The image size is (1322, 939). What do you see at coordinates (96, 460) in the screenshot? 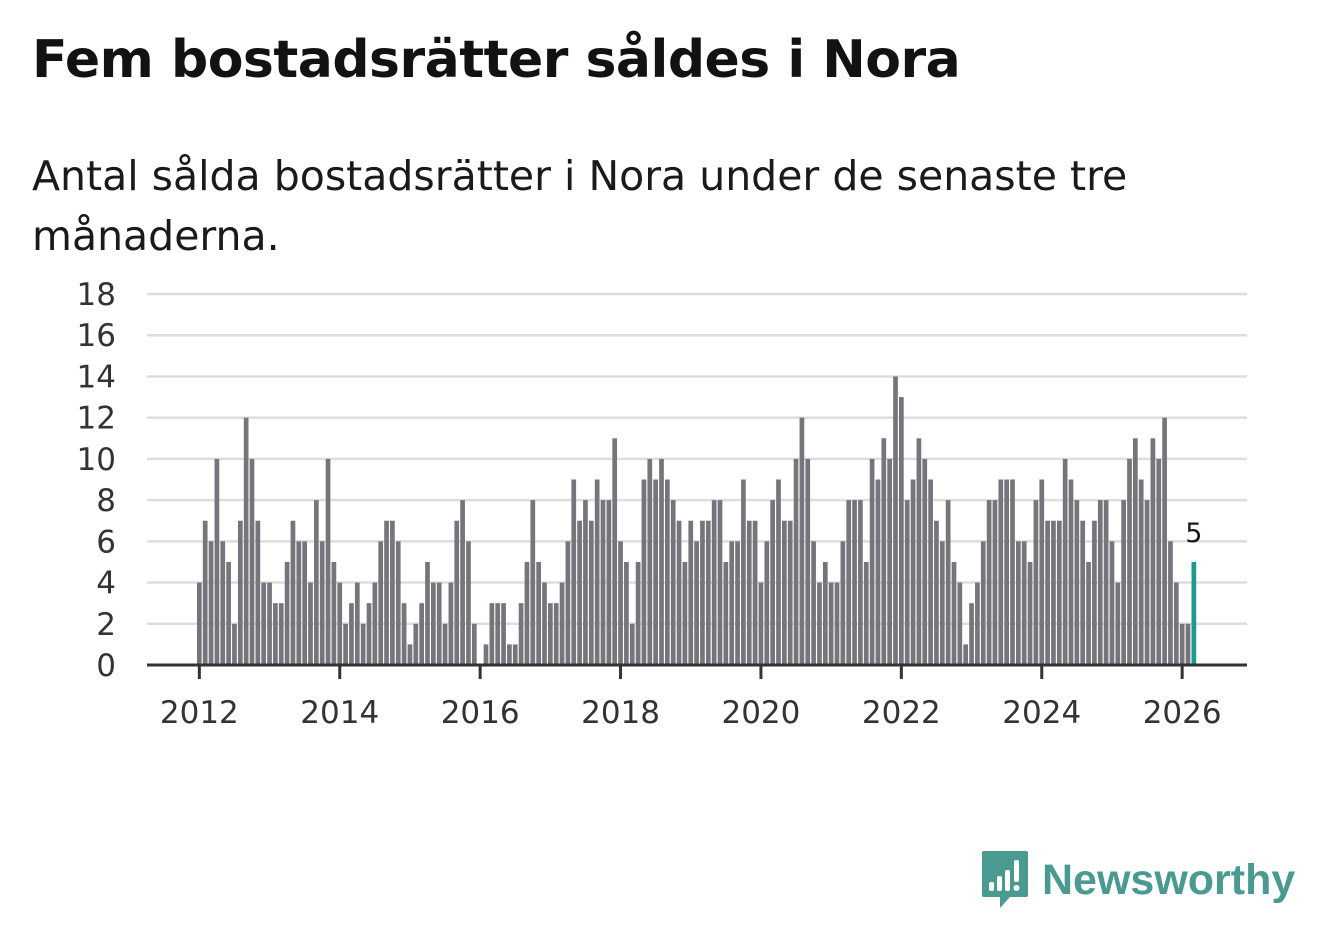
I see `y-tick-label: 10` at bounding box center [96, 460].